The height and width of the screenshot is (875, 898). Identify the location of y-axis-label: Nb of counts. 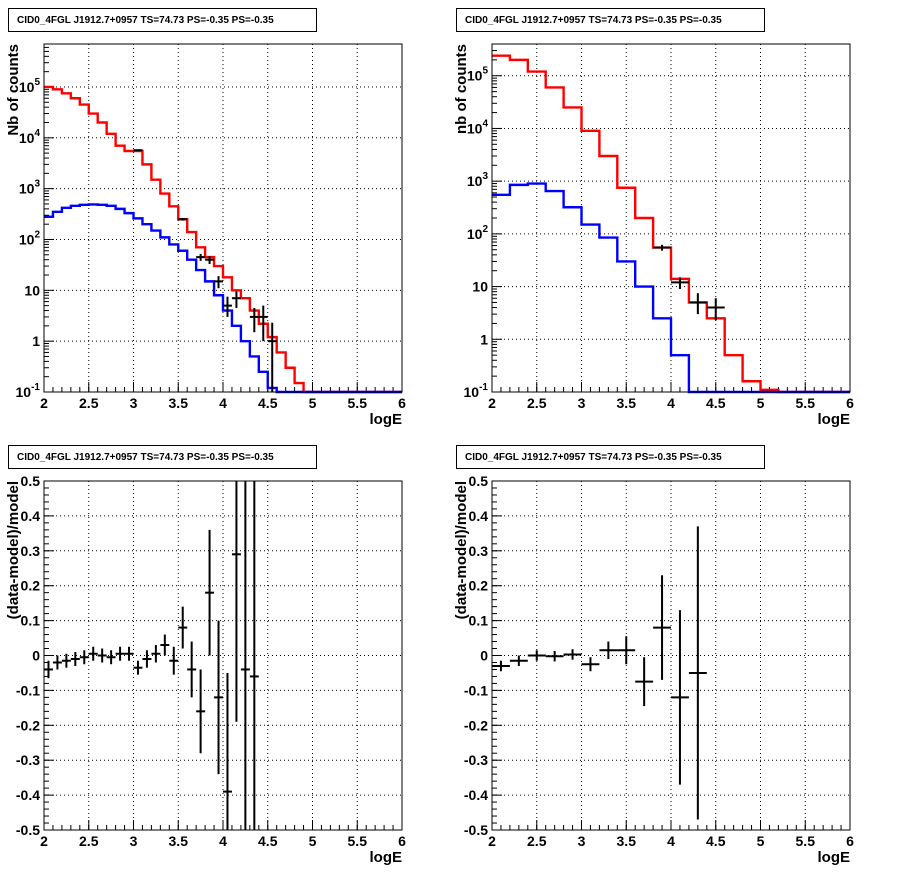
(13, 90).